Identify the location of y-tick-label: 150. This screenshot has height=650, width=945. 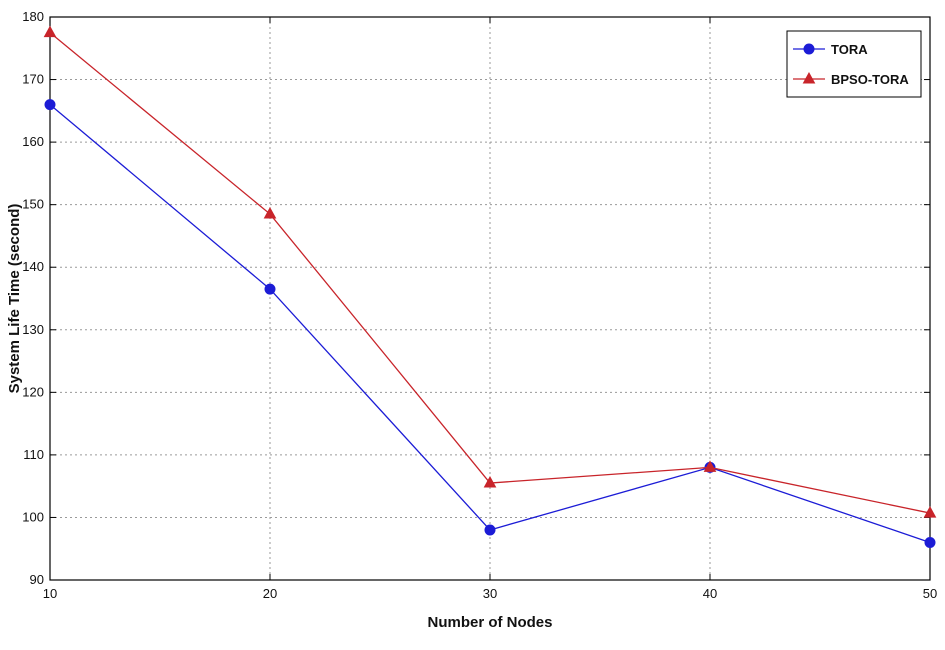
(33, 204).